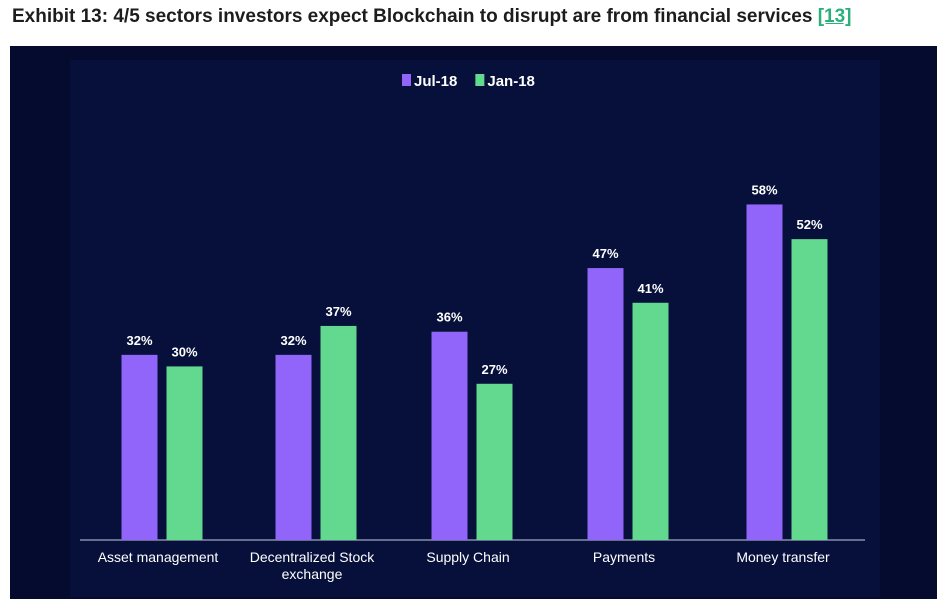 The image size is (951, 613). I want to click on legend-label-jul-18: Jul-18, so click(435, 81).